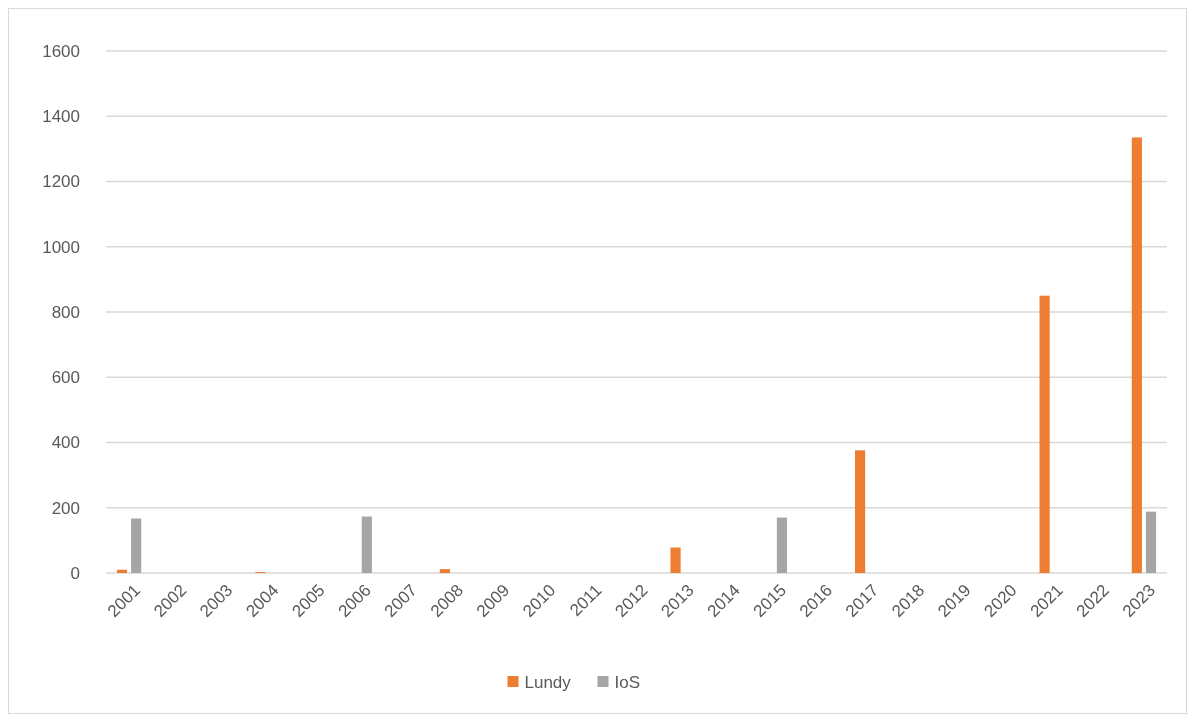  I want to click on legend-label: IoS, so click(627, 682).